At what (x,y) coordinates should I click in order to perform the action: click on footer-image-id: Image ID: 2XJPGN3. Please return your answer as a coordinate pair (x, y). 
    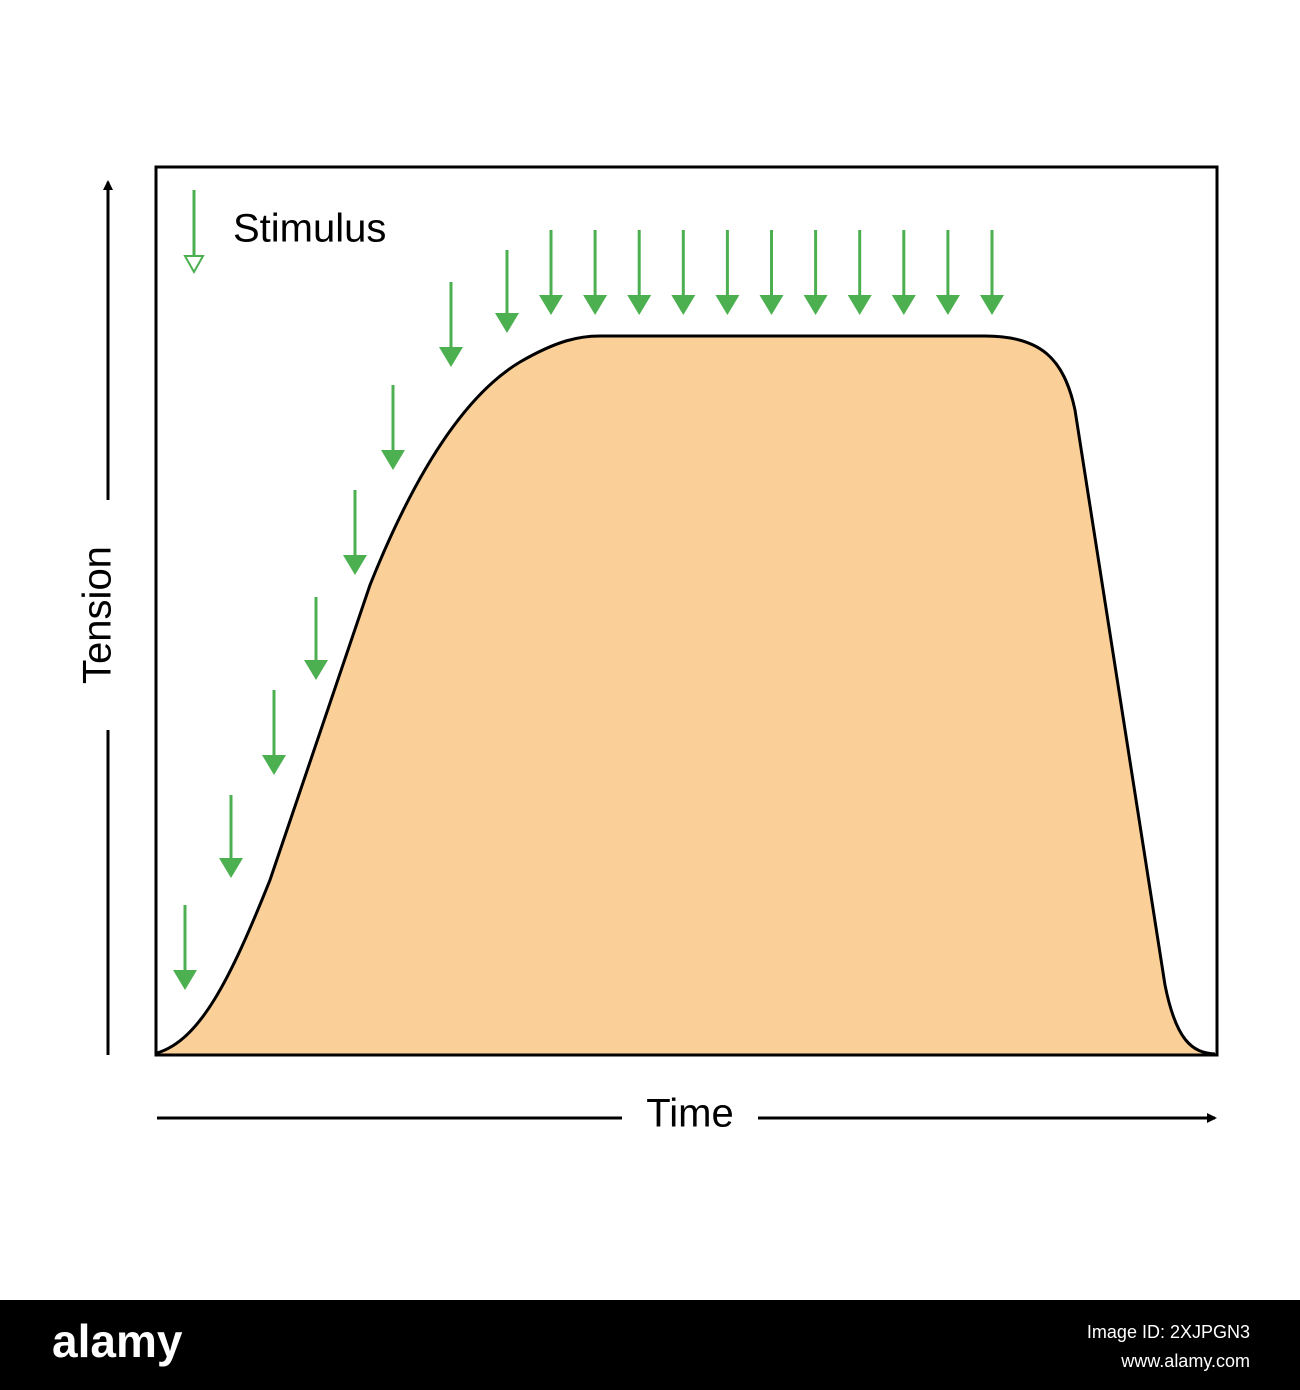
    Looking at the image, I should click on (1168, 1332).